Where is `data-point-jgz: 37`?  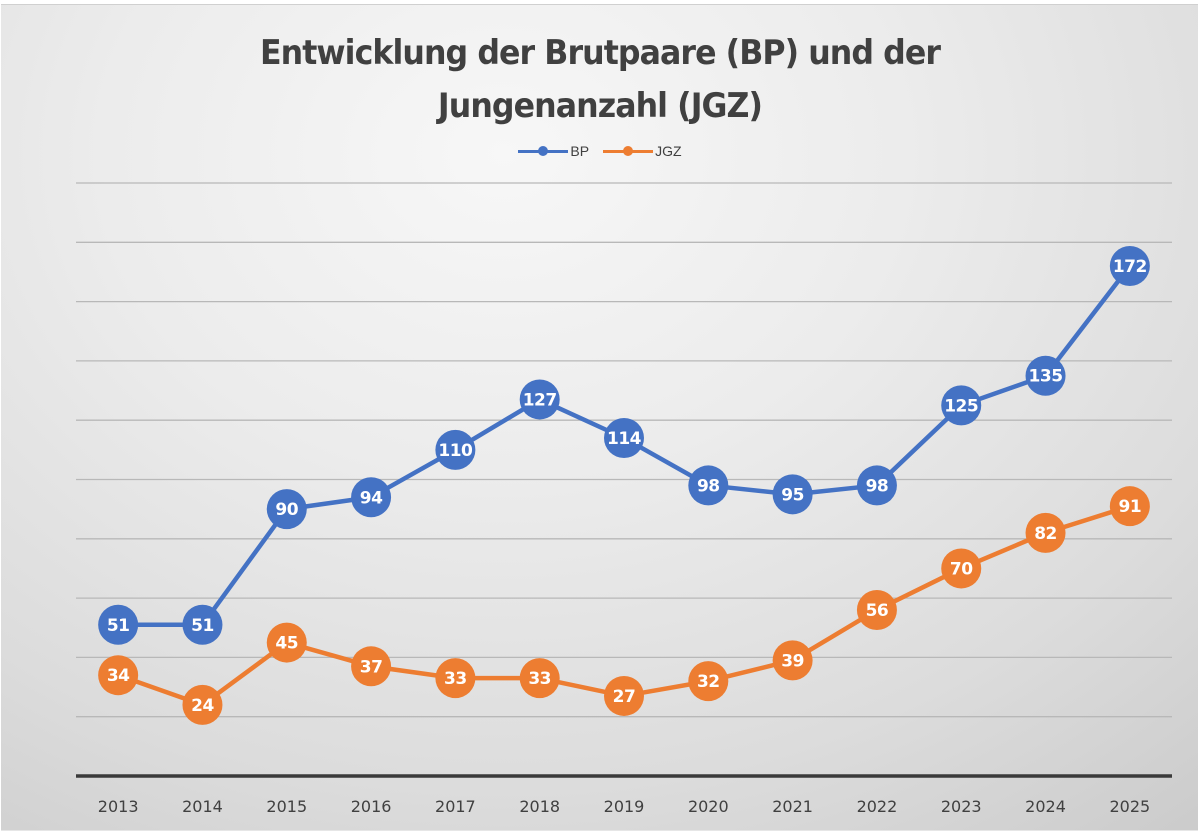
data-point-jgz: 37 is located at coordinates (371, 666).